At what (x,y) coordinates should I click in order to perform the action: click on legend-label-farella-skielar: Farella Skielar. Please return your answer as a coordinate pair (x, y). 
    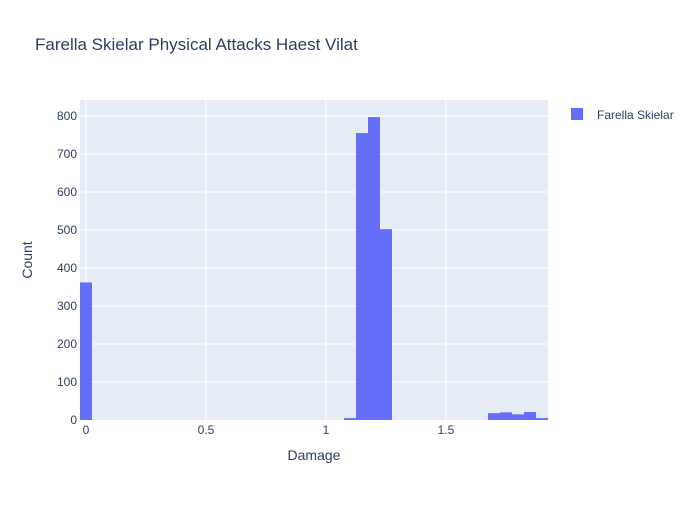
    Looking at the image, I should click on (635, 115).